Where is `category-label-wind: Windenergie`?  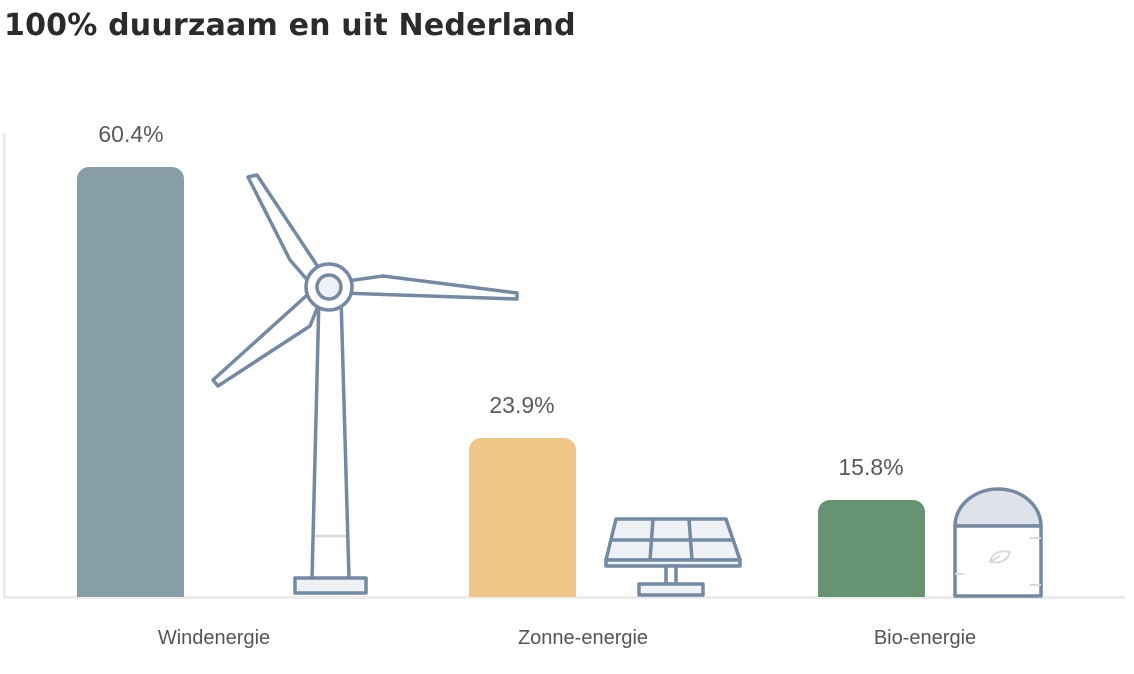
category-label-wind: Windenergie is located at coordinates (214, 638).